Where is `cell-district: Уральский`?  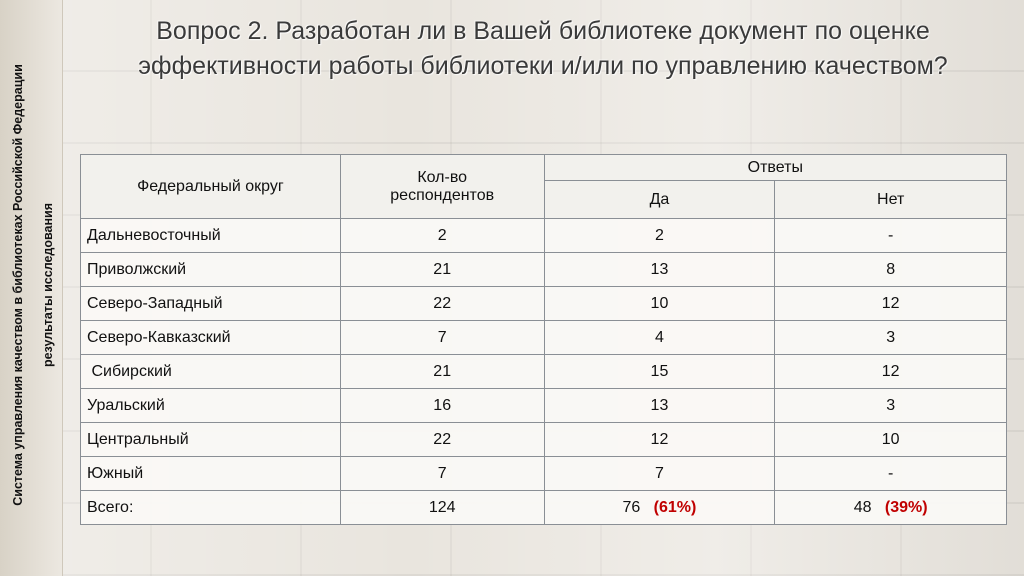
cell-district: Уральский is located at coordinates (210, 405).